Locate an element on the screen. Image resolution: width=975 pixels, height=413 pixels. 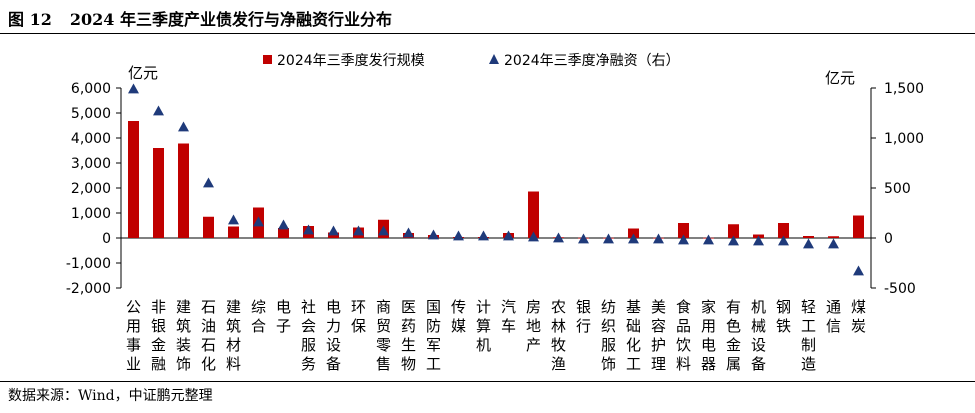
x-category-label: 建筑装饰 is located at coordinates (183, 335).